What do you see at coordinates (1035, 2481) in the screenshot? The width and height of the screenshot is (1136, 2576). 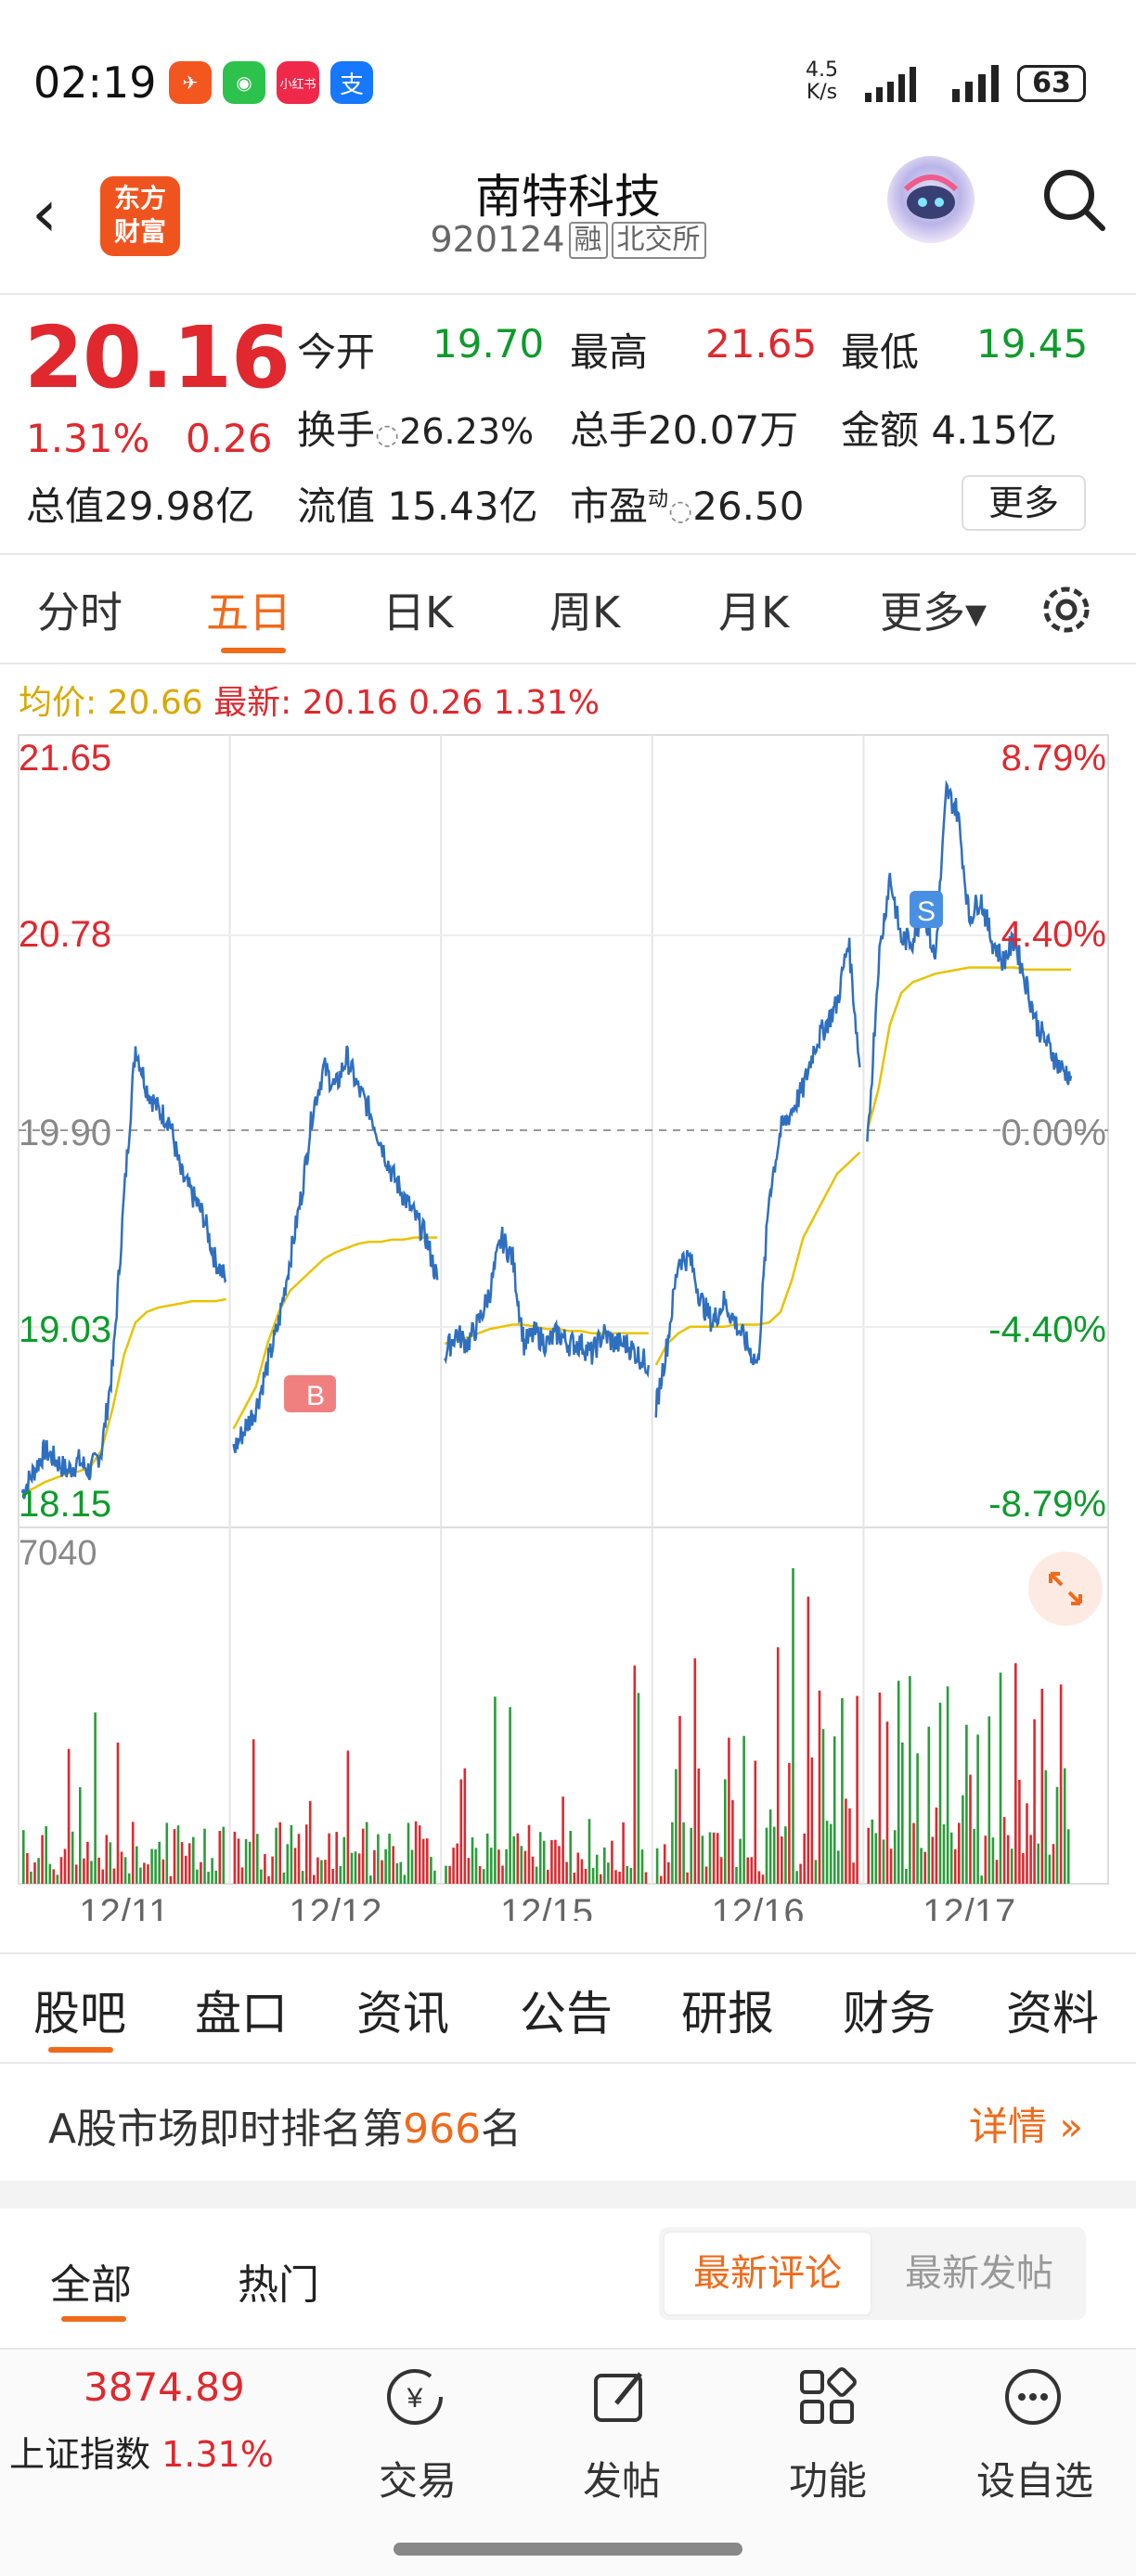 I see `nav-watchlist: 设自选` at bounding box center [1035, 2481].